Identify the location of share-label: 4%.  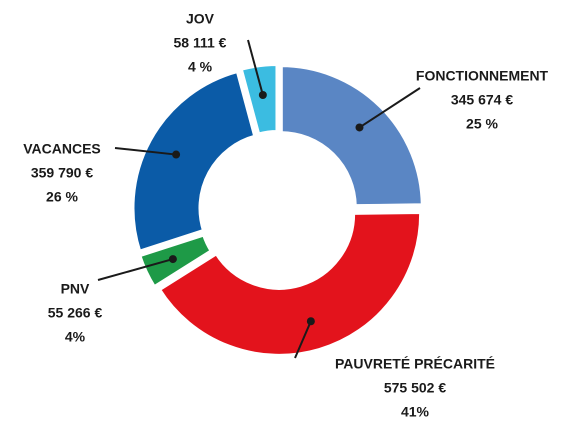
(75, 337).